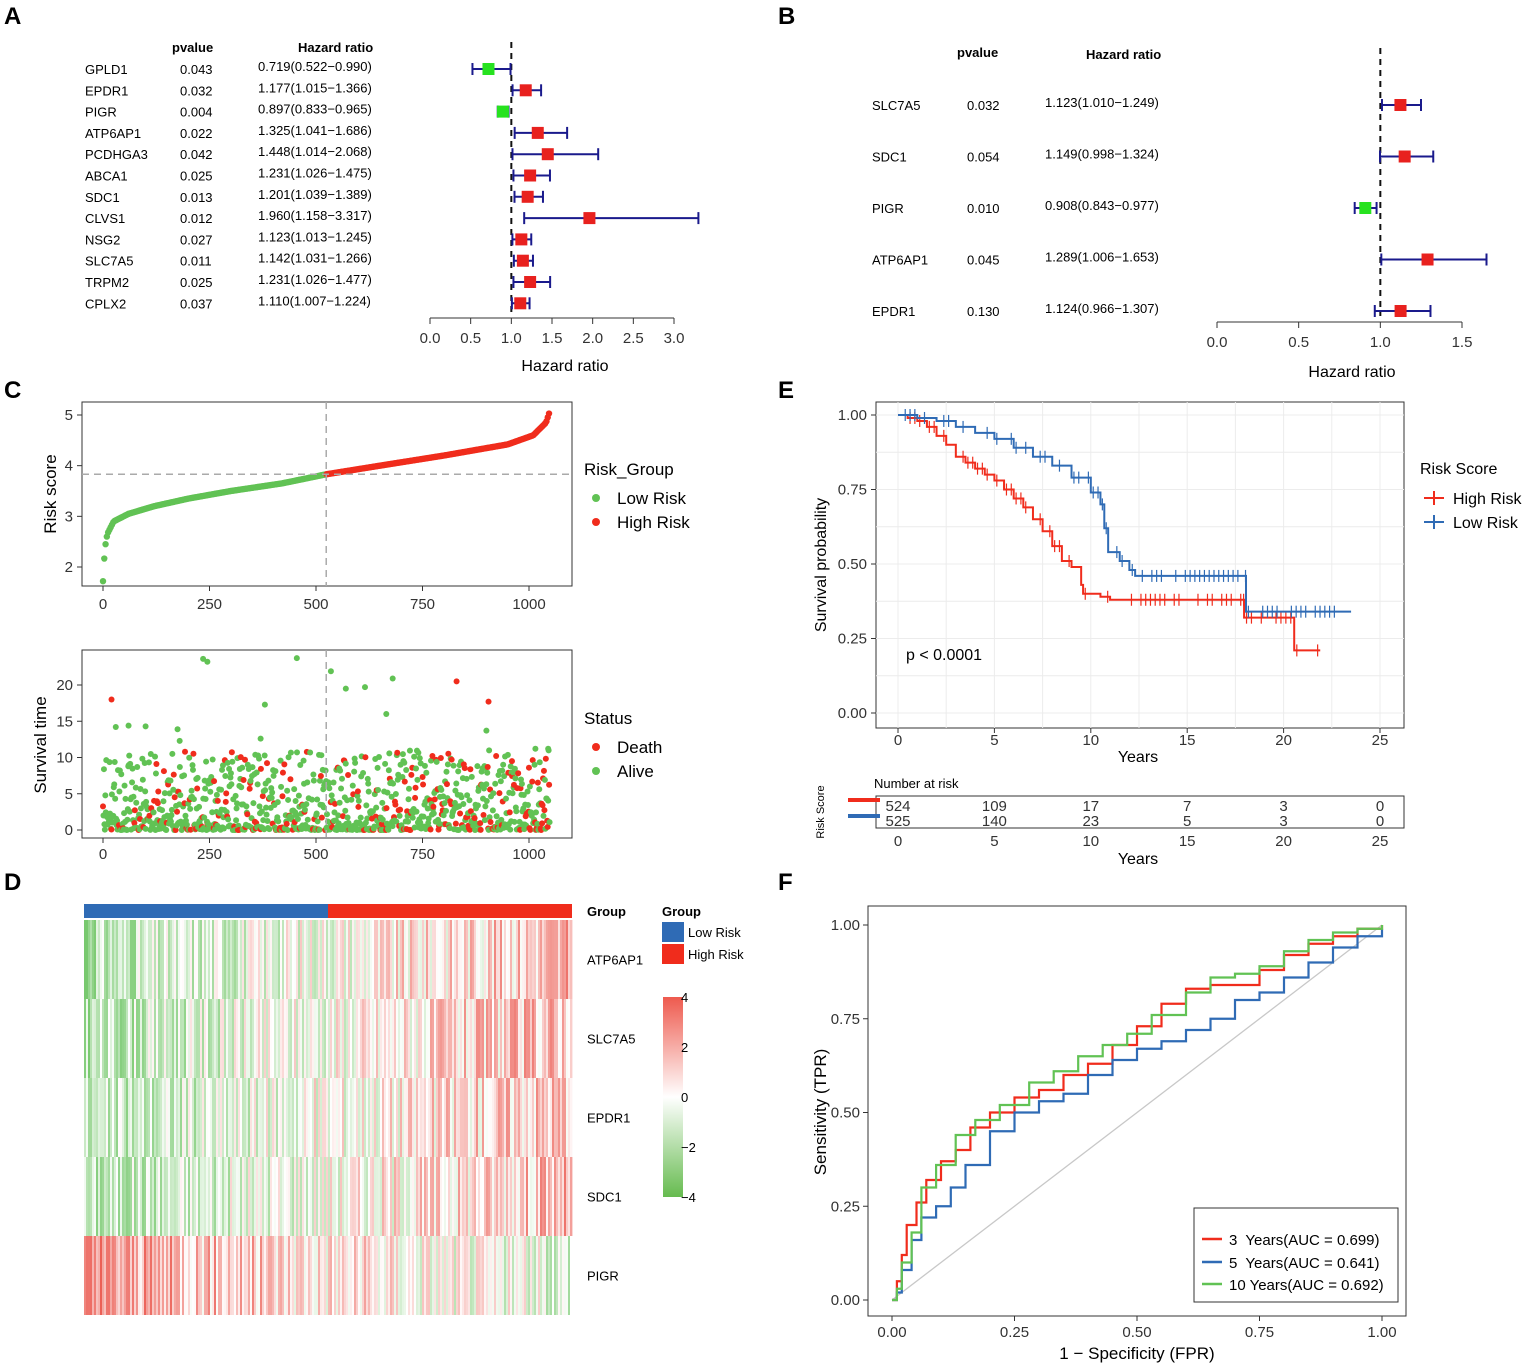 The width and height of the screenshot is (1534, 1366). I want to click on heatmap-legend-high: High Risk, so click(716, 954).